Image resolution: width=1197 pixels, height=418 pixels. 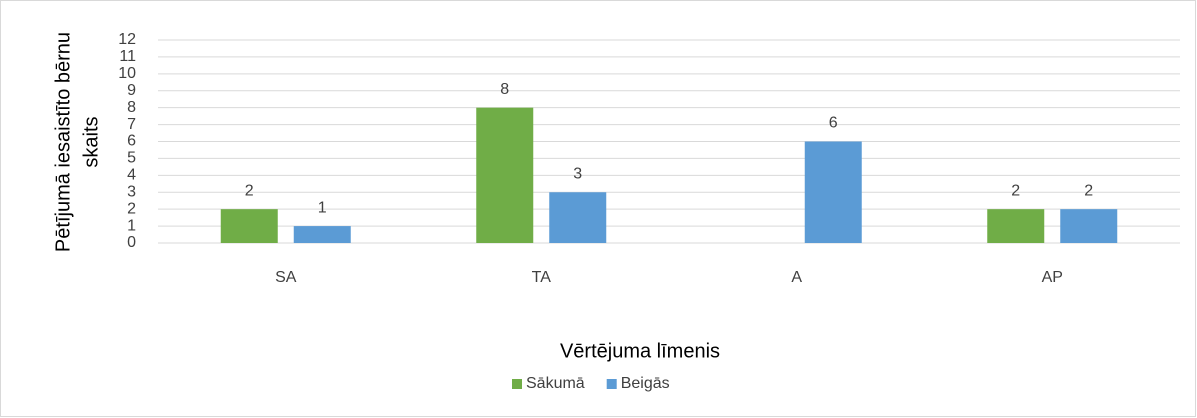 I want to click on y-tick-label: 4, so click(x=131, y=175).